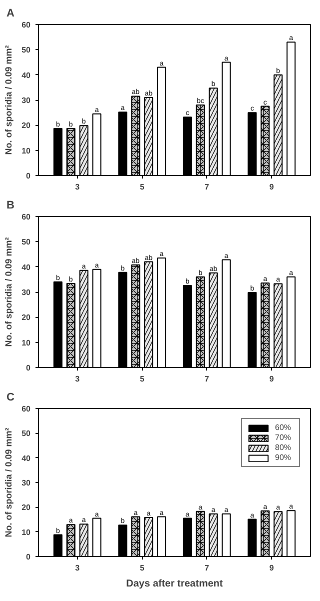 This screenshot has height=601, width=320. What do you see at coordinates (283, 437) in the screenshot?
I see `legend-label: 70%` at bounding box center [283, 437].